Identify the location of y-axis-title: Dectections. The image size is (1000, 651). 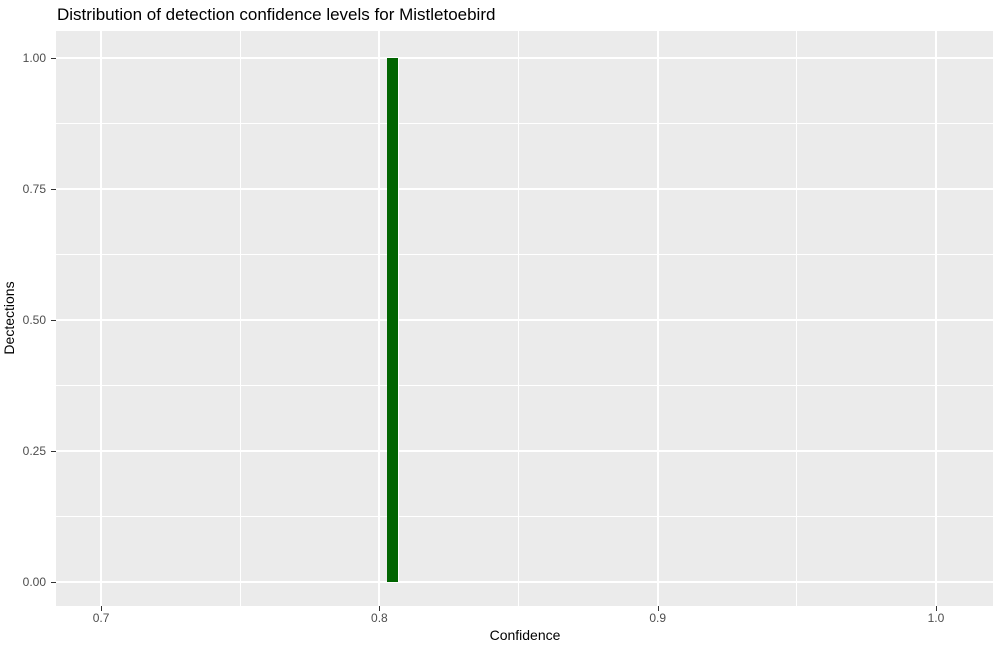
(9, 318).